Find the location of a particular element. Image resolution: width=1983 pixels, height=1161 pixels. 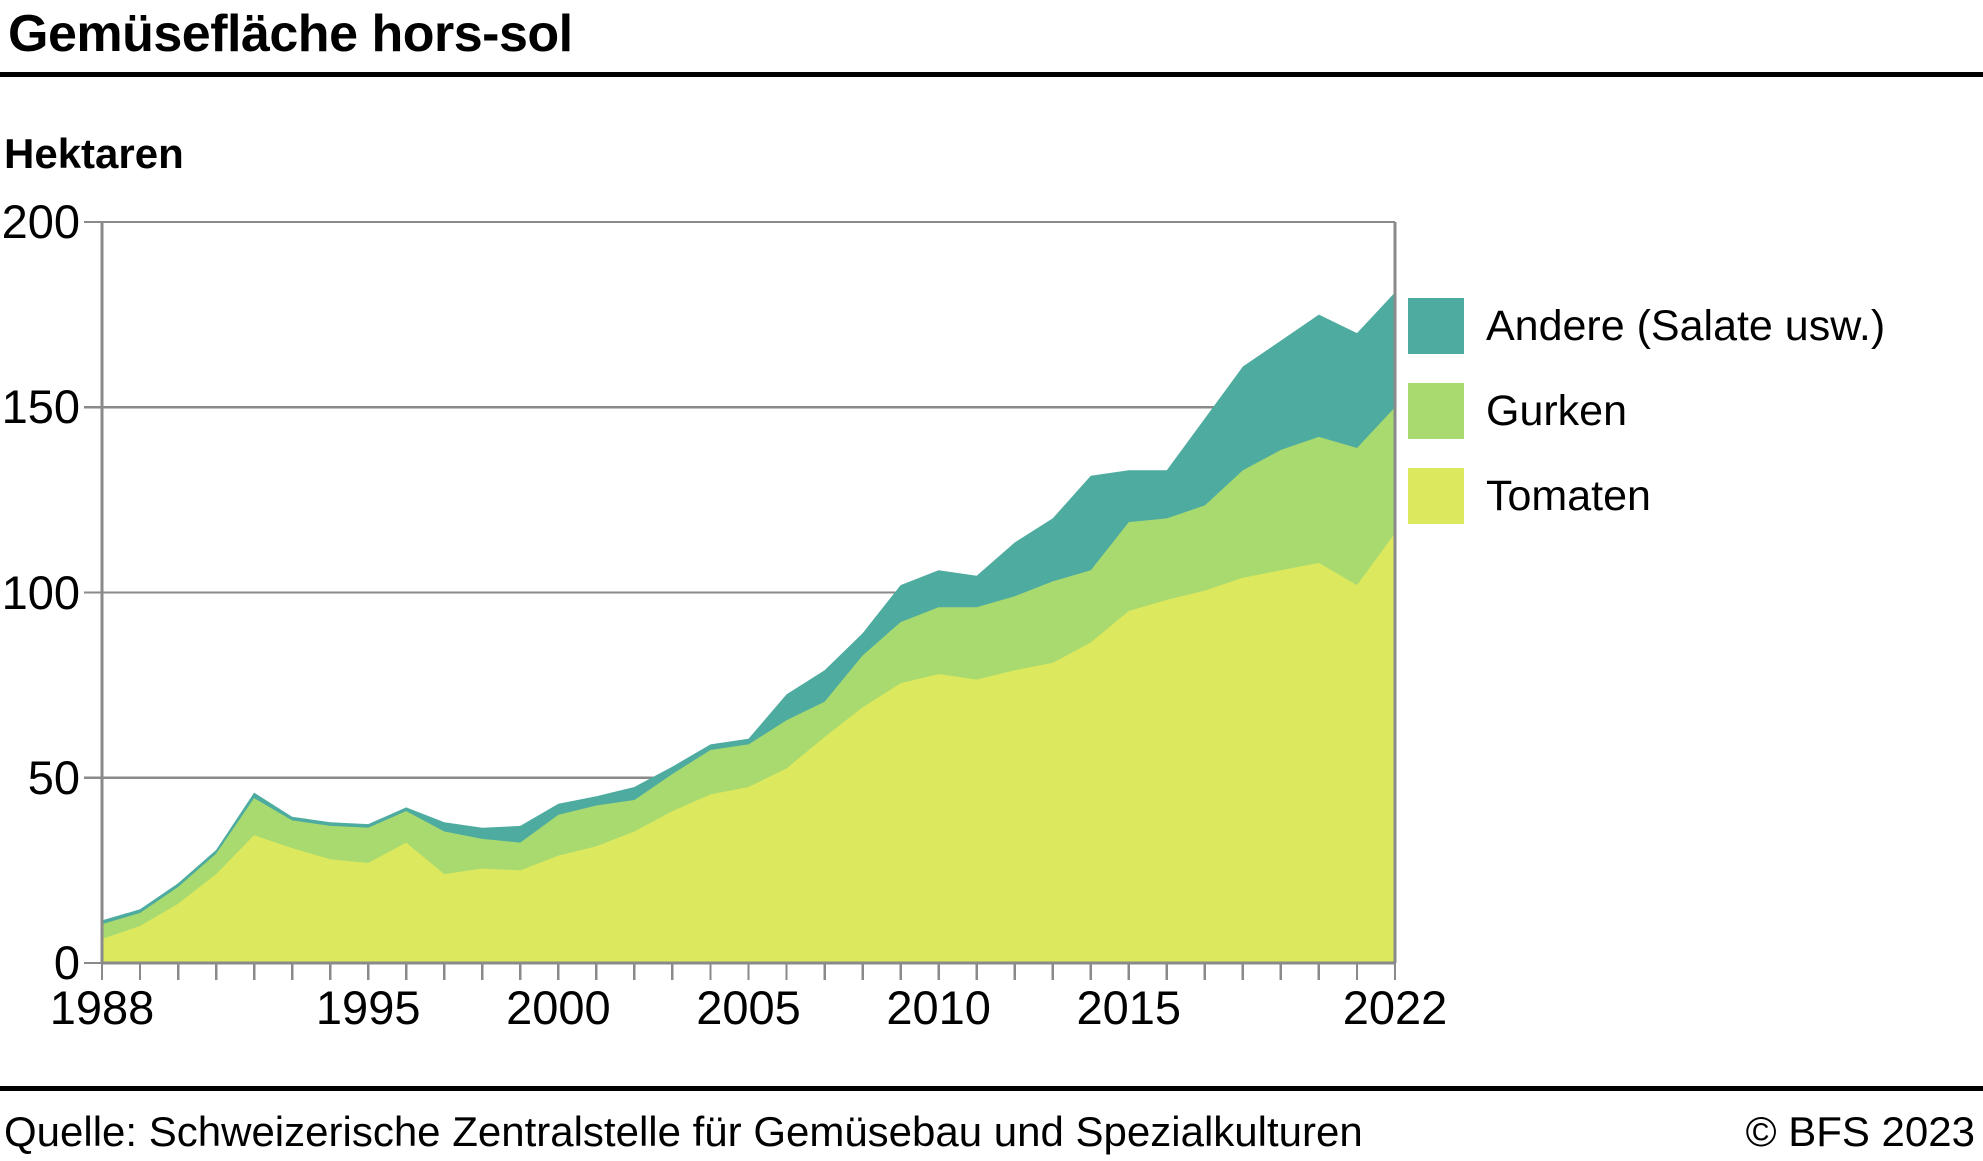

top-divider is located at coordinates (991, 74).